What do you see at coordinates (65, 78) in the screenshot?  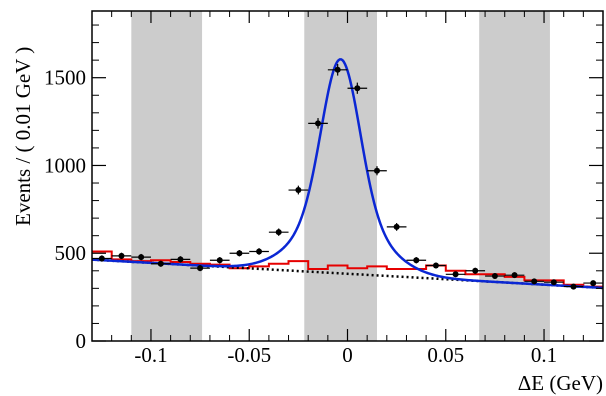 I see `y-tick-label: 1500` at bounding box center [65, 78].